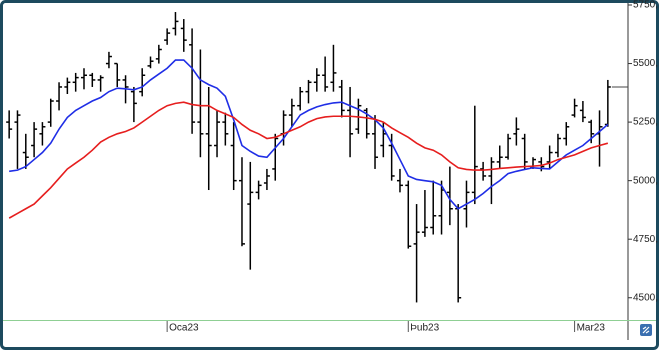 This screenshot has width=659, height=350. Describe the element at coordinates (184, 328) in the screenshot. I see `x-tick-label: Oca23` at that location.